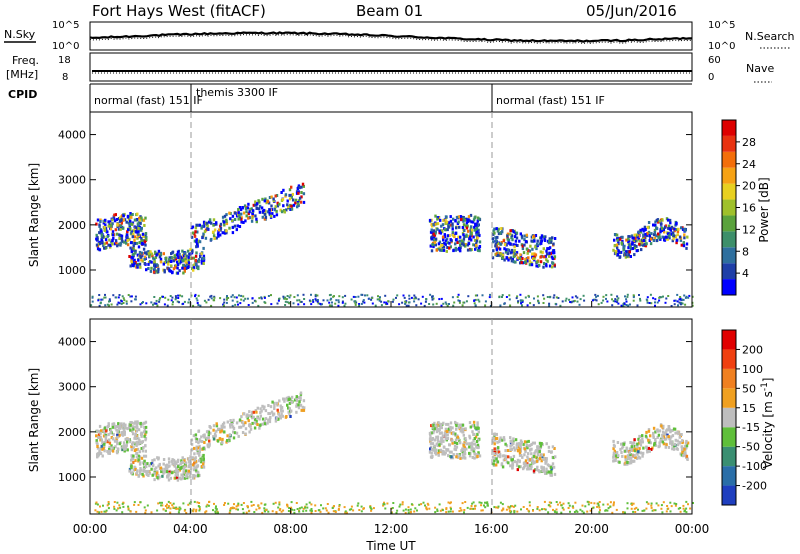 The height and width of the screenshot is (554, 800). I want to click on freq-tick-low: 8, so click(65, 77).